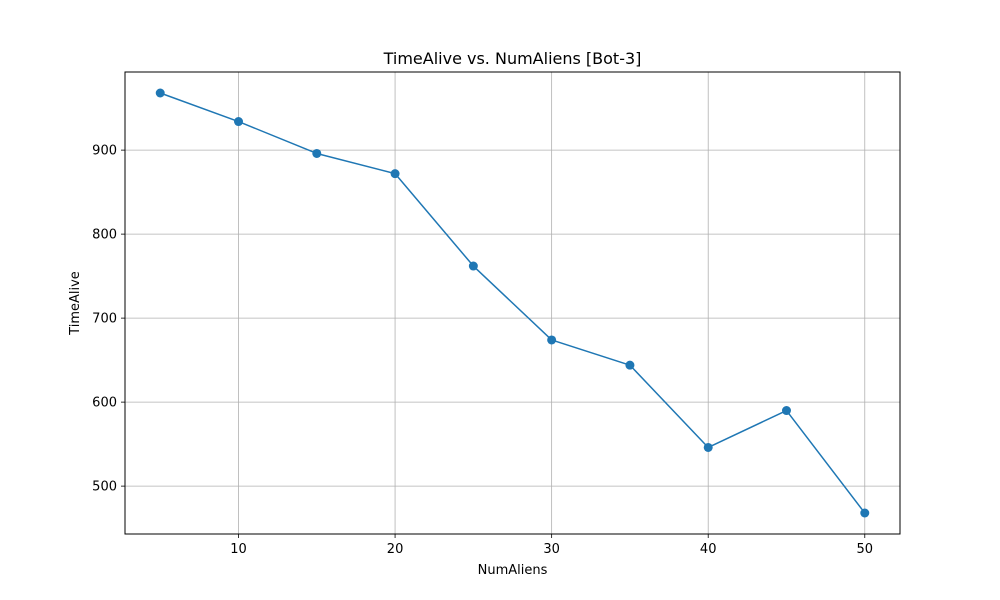 The height and width of the screenshot is (600, 1000). I want to click on x-tick-label: 30, so click(551, 549).